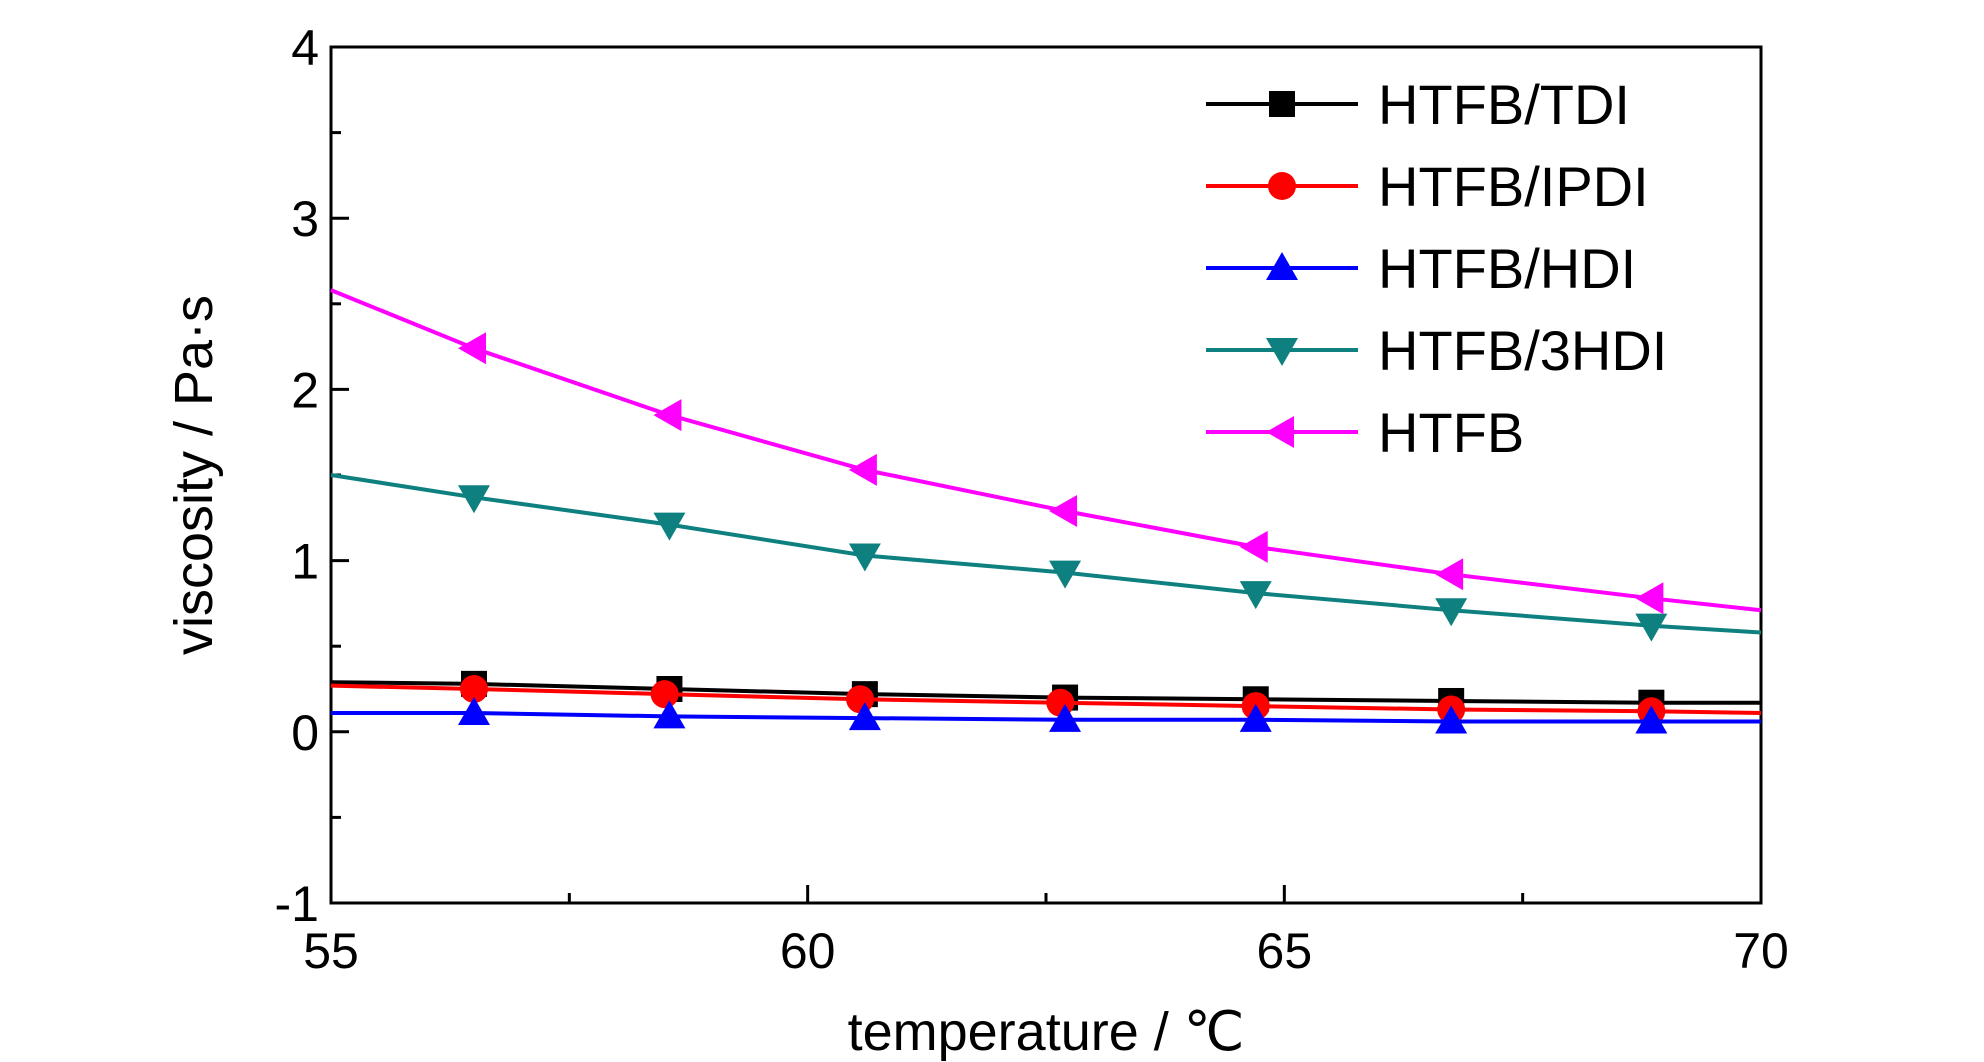  I want to click on x-tick-label: 60, so click(808, 951).